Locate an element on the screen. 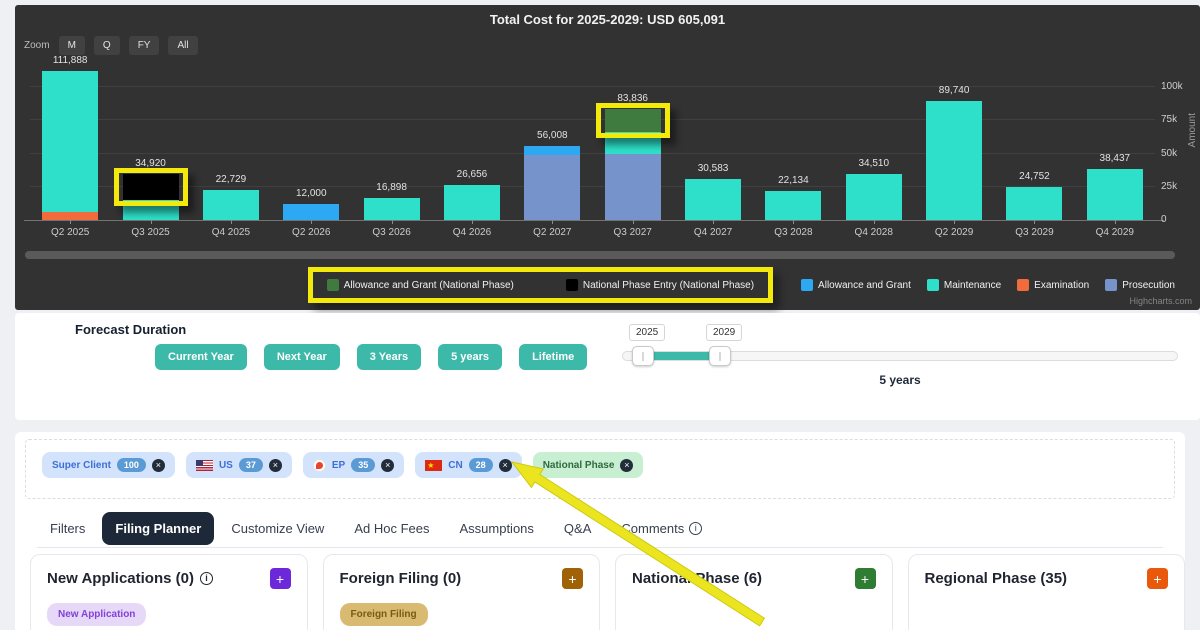 The width and height of the screenshot is (1200, 630). legend-label: Allowance and Grant (National Phase) is located at coordinates (428, 285).